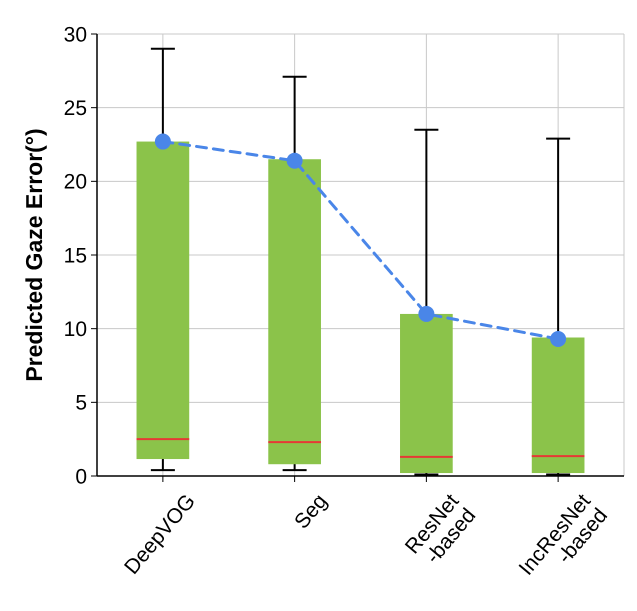 The width and height of the screenshot is (637, 611). I want to click on y-tick-label: 20, so click(75, 182).